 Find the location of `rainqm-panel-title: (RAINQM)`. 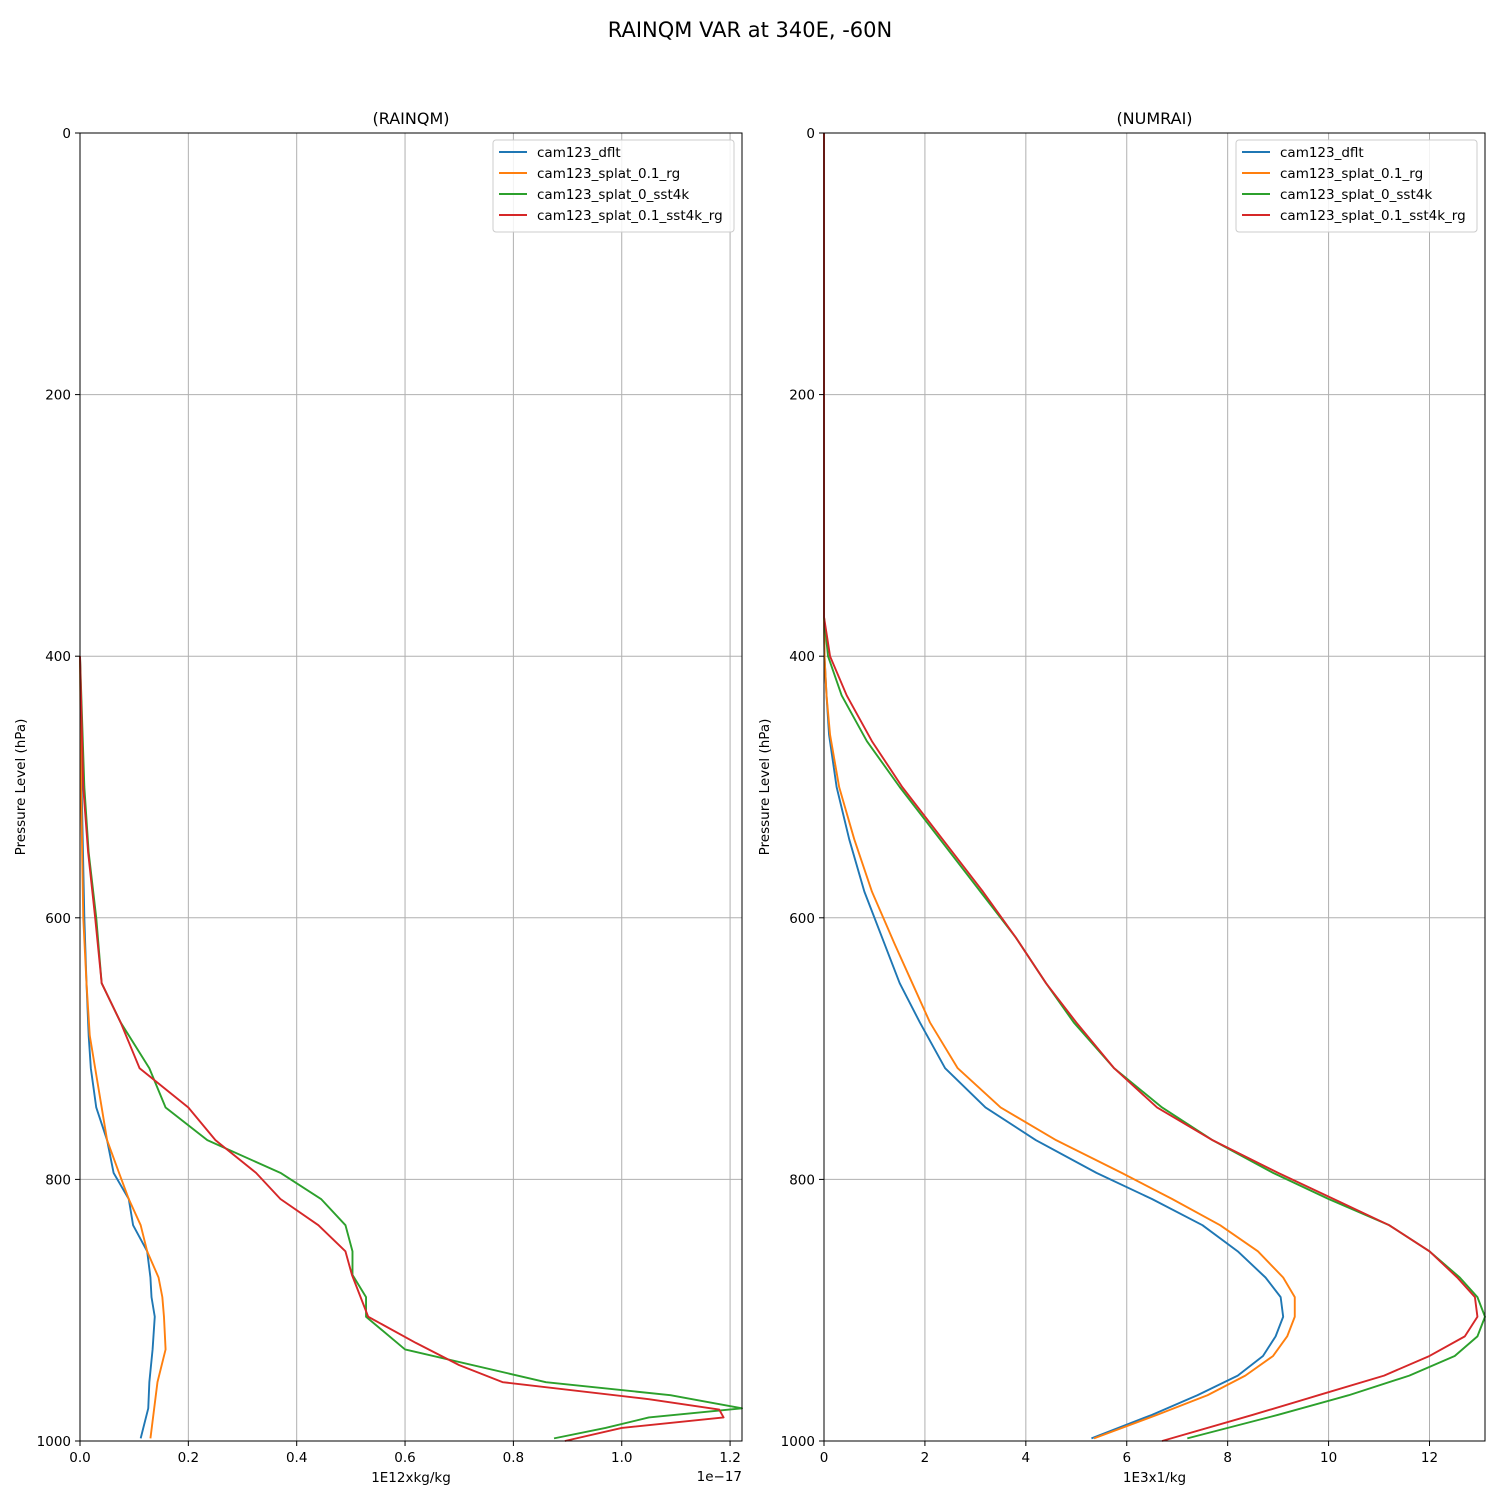

rainqm-panel-title: (RAINQM) is located at coordinates (411, 118).